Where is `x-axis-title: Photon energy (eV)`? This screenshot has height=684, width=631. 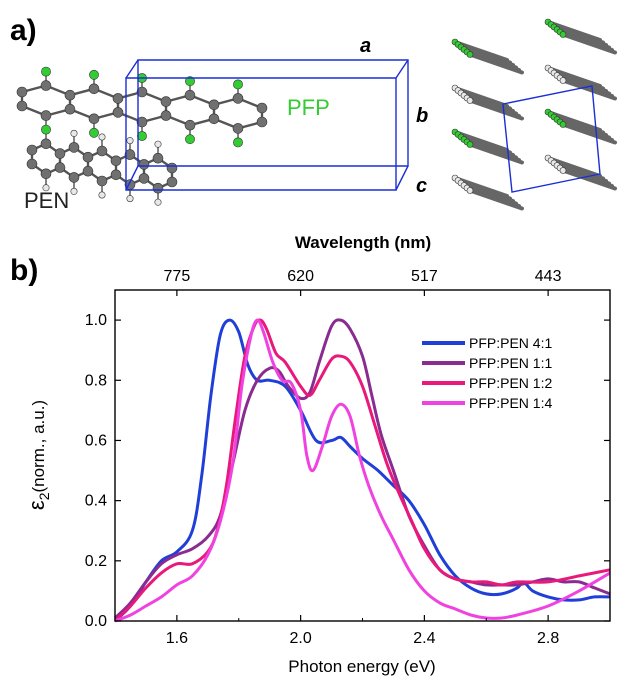
x-axis-title: Photon energy (eV) is located at coordinates (361, 666).